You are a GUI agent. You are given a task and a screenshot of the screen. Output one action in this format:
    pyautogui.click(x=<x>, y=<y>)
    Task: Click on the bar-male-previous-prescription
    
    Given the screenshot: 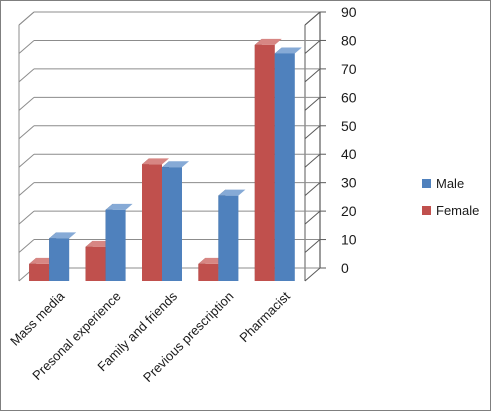 What is the action you would take?
    pyautogui.click(x=232, y=235)
    